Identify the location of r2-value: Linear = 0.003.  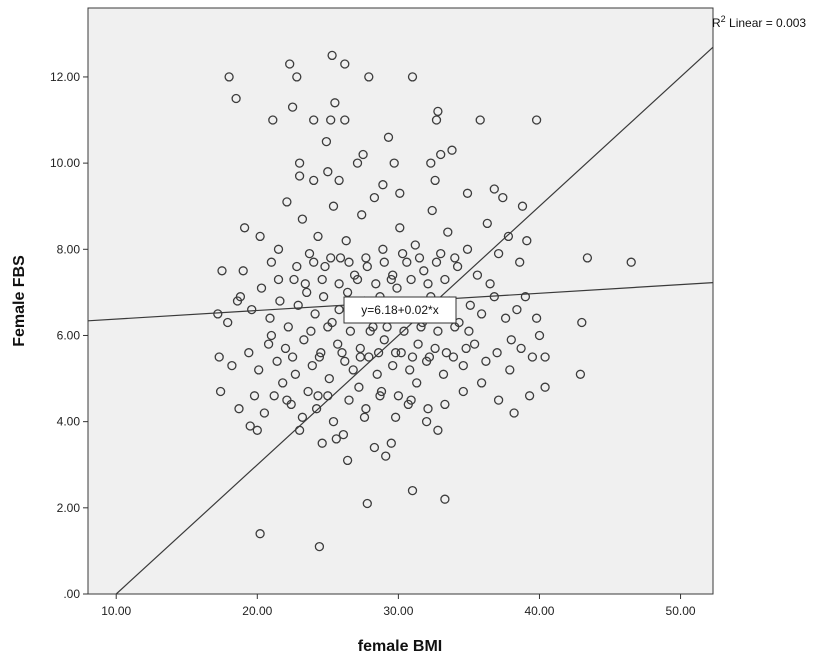
(766, 23).